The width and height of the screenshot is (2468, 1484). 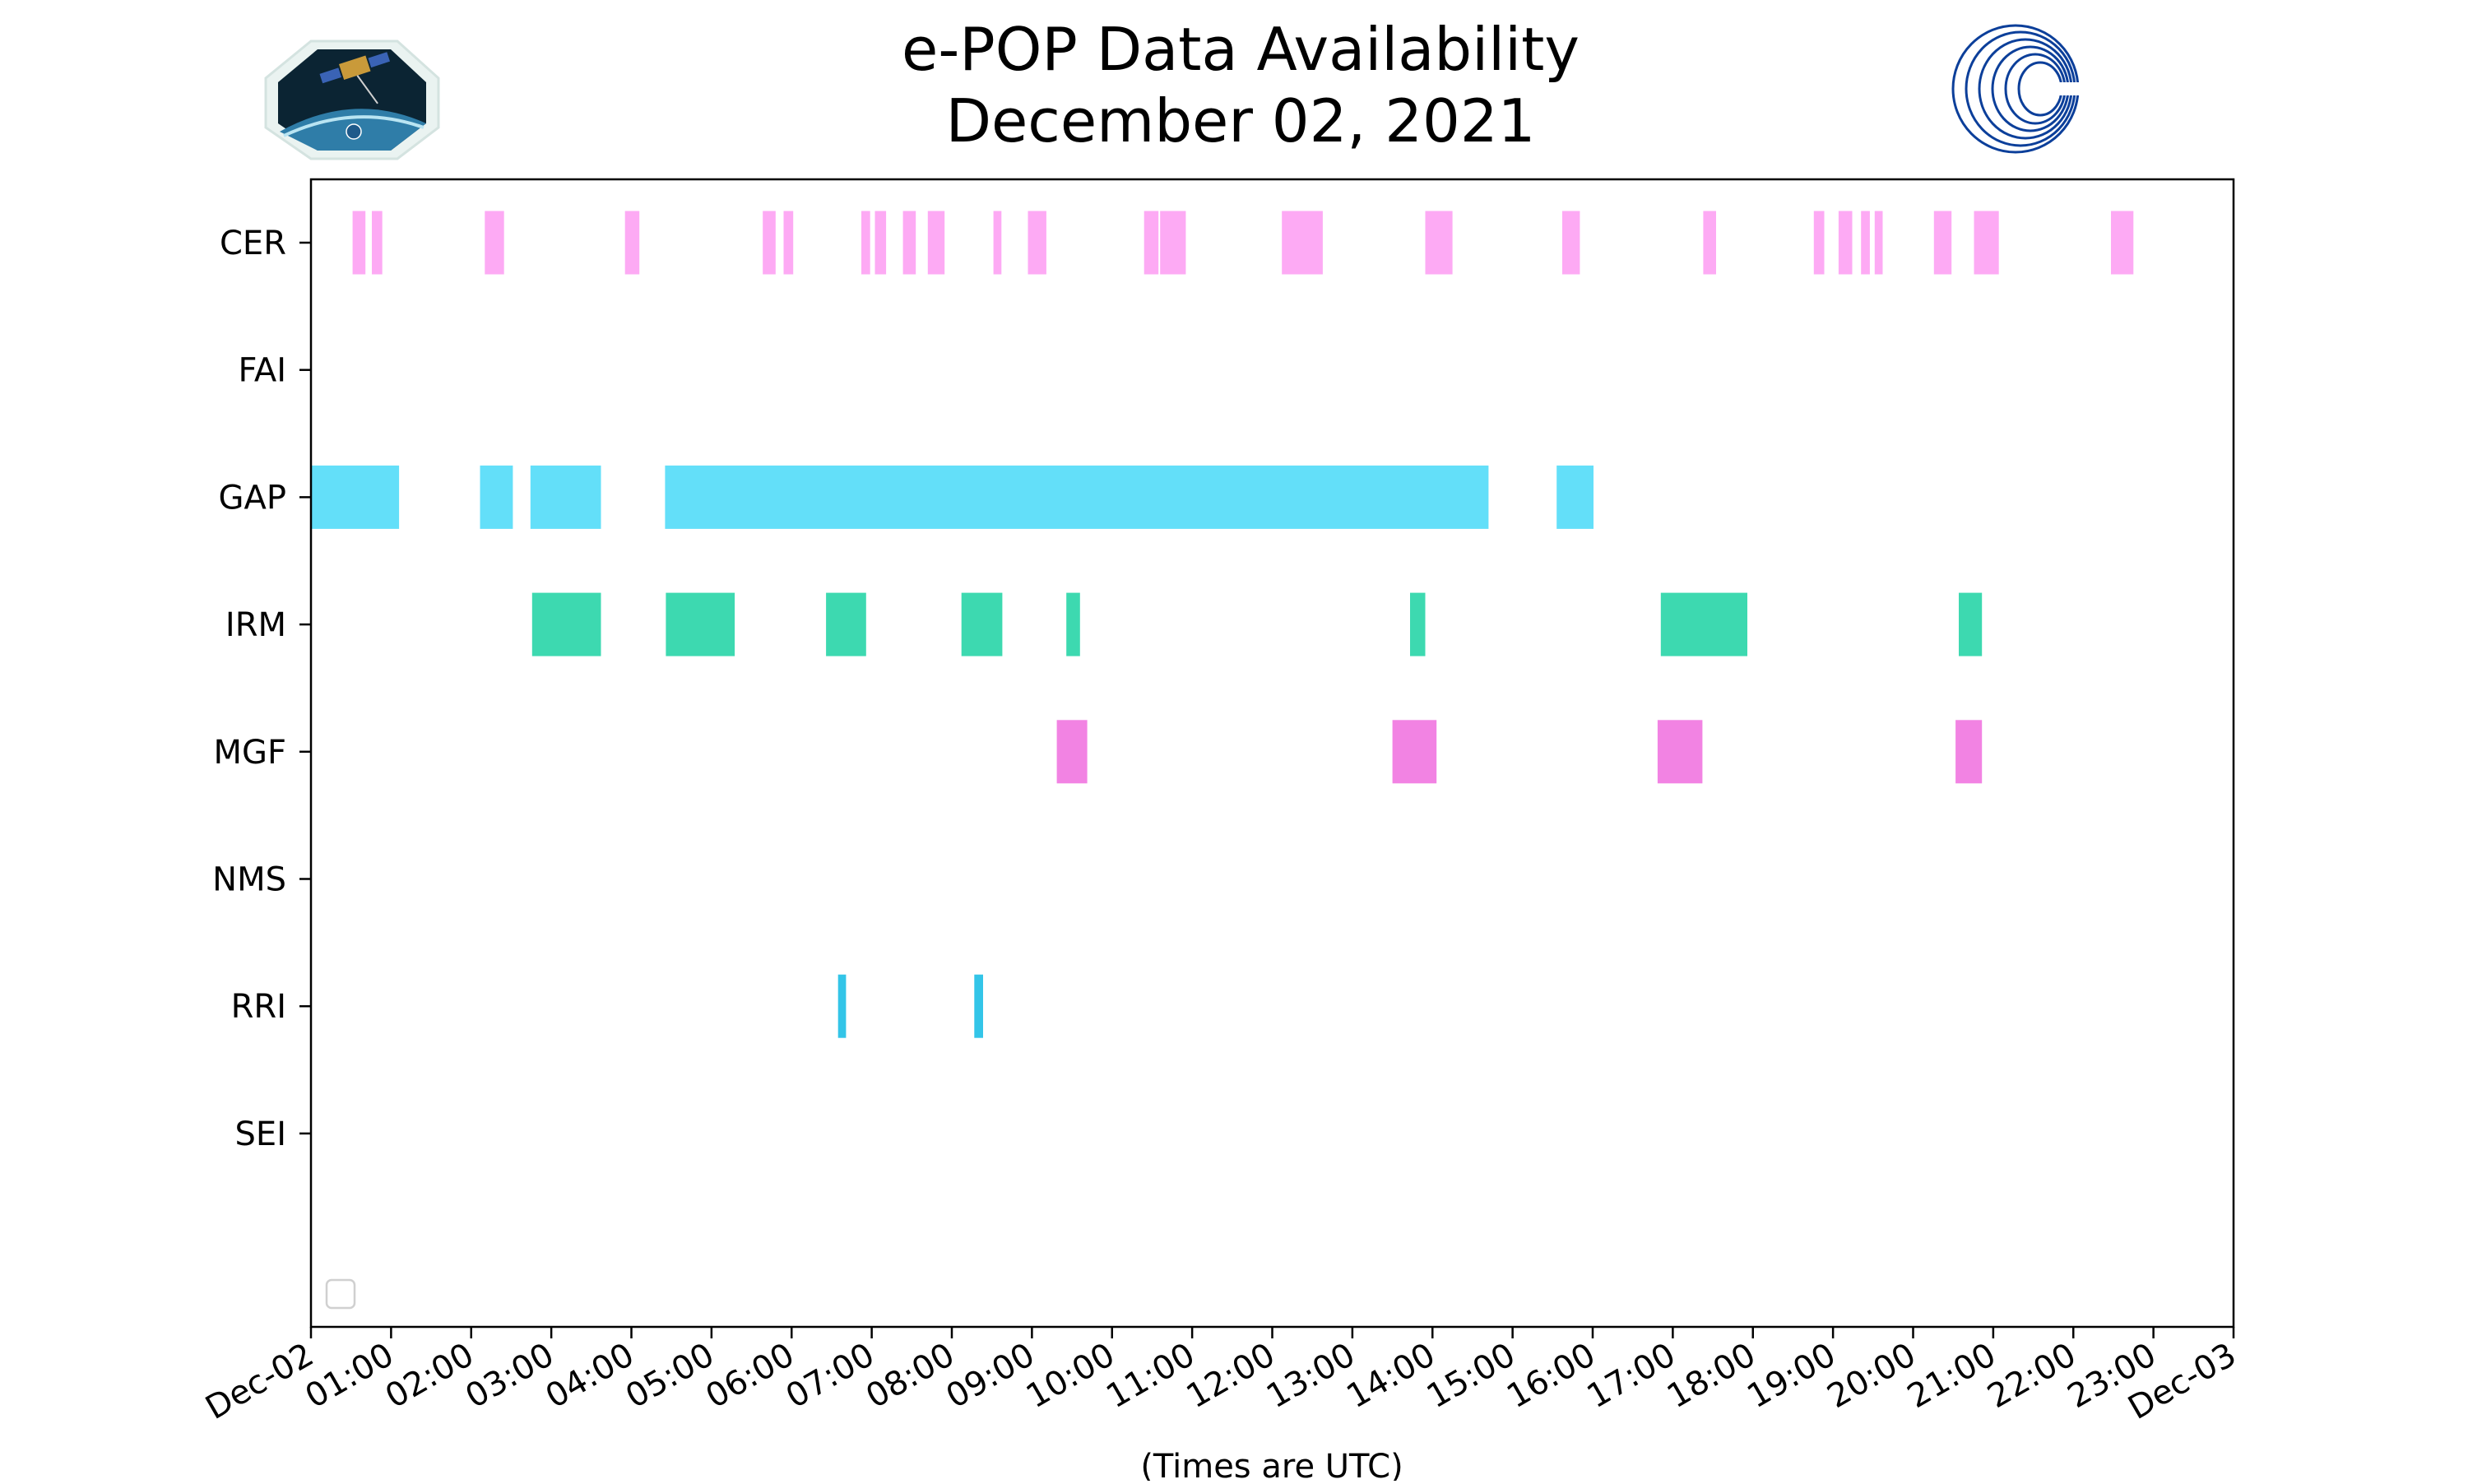 What do you see at coordinates (255, 625) in the screenshot?
I see `y-tick-label-irm: IRM` at bounding box center [255, 625].